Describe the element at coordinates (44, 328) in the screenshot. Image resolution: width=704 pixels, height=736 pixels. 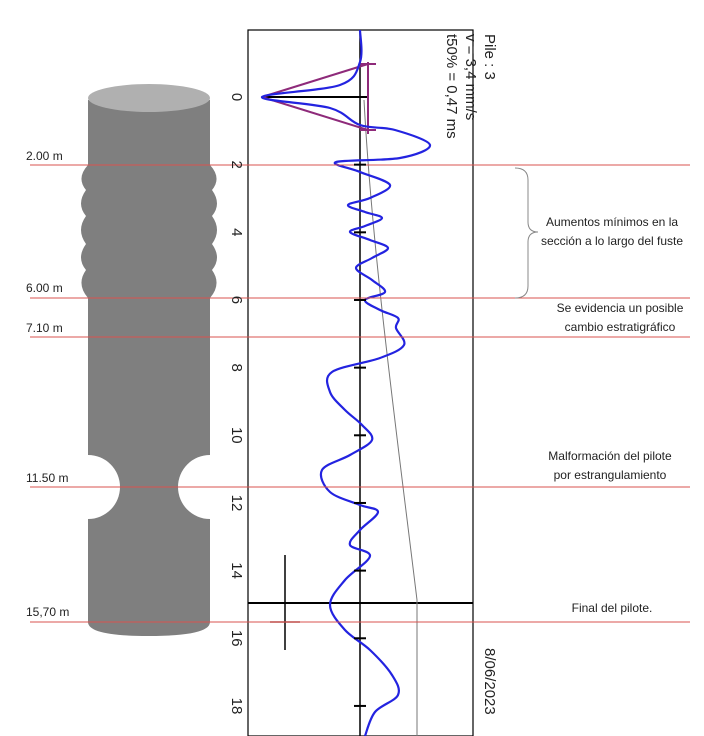
I see `level-label: 7.10 m` at that location.